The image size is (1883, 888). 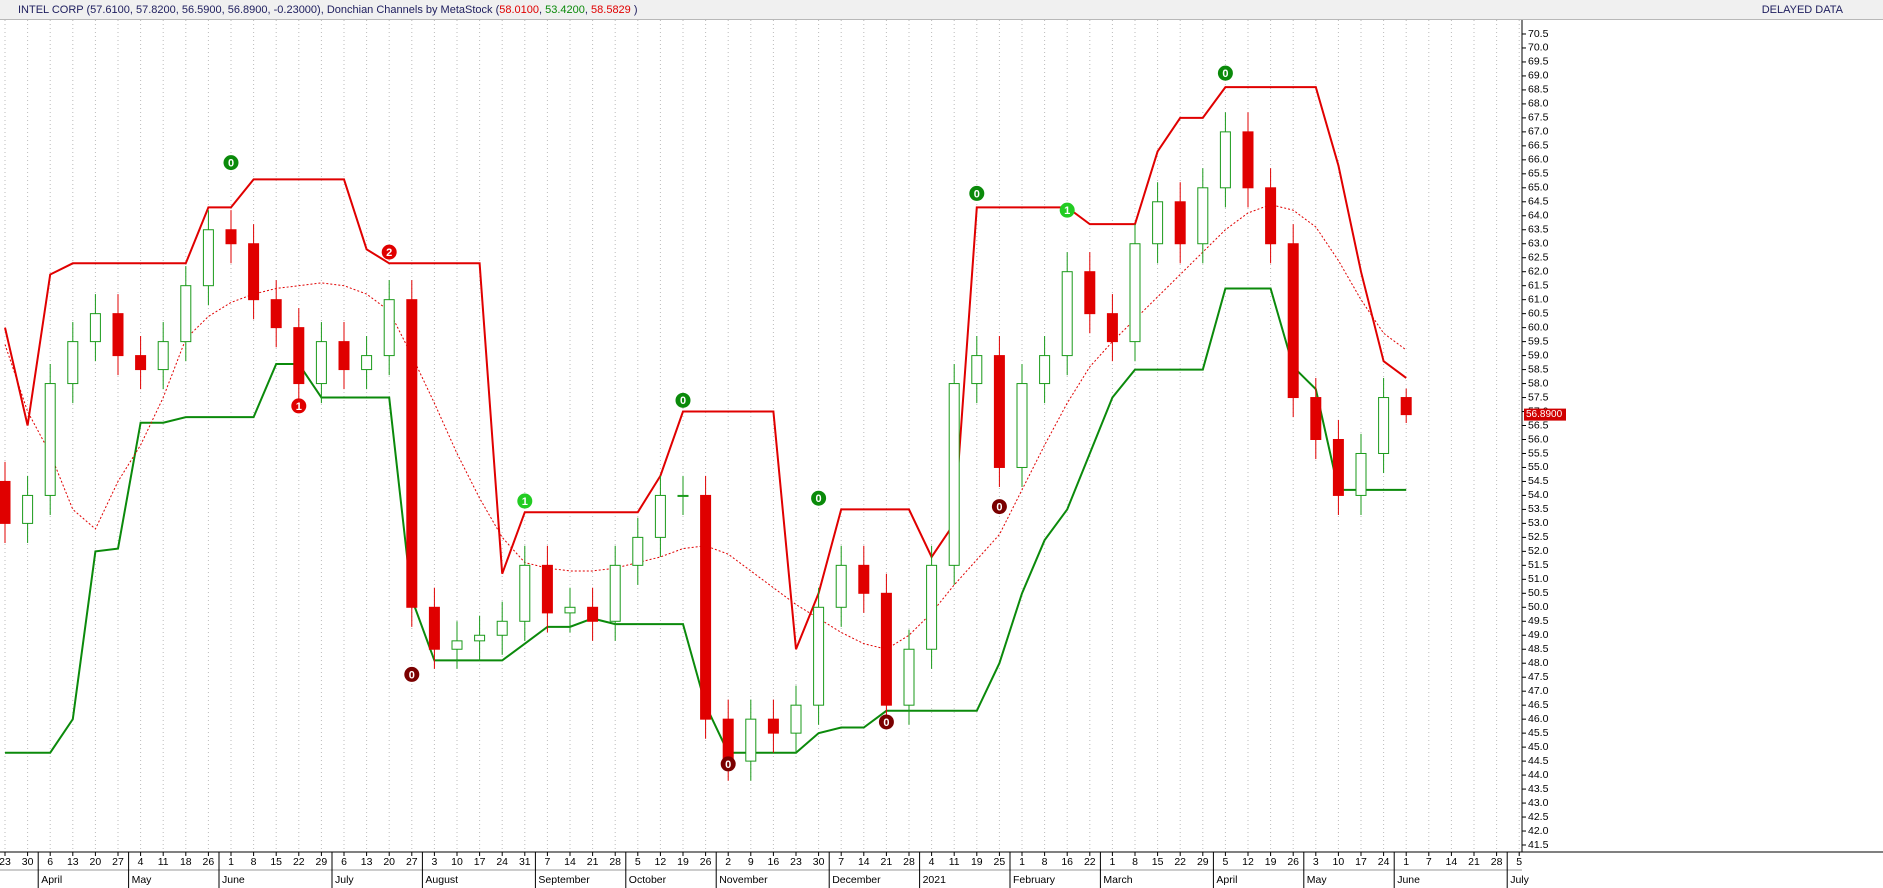 What do you see at coordinates (1538, 76) in the screenshot?
I see `y-tick-label: 69.0` at bounding box center [1538, 76].